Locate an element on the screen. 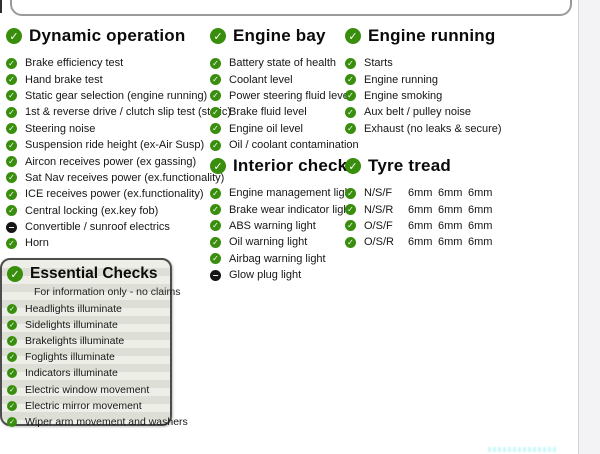 This screenshot has width=600, height=454. checklist-item: ✓ Engine management light is located at coordinates (282, 193).